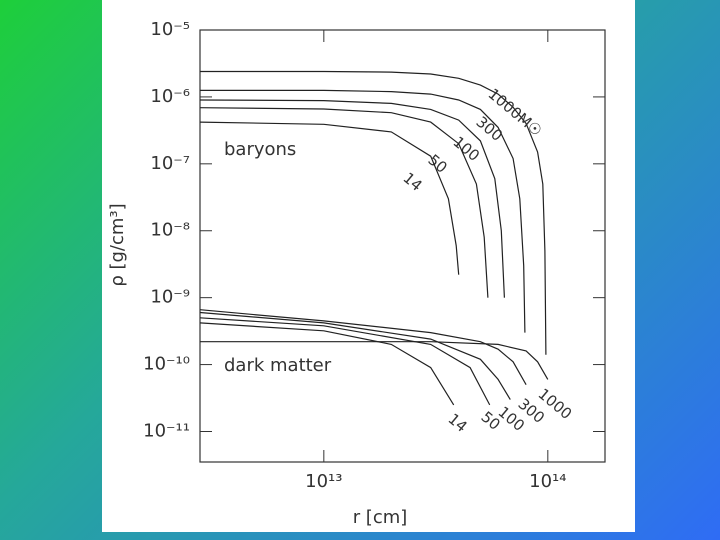 This screenshot has width=720, height=540. I want to click on y-tick-label: 10⁻⁵, so click(170, 29).